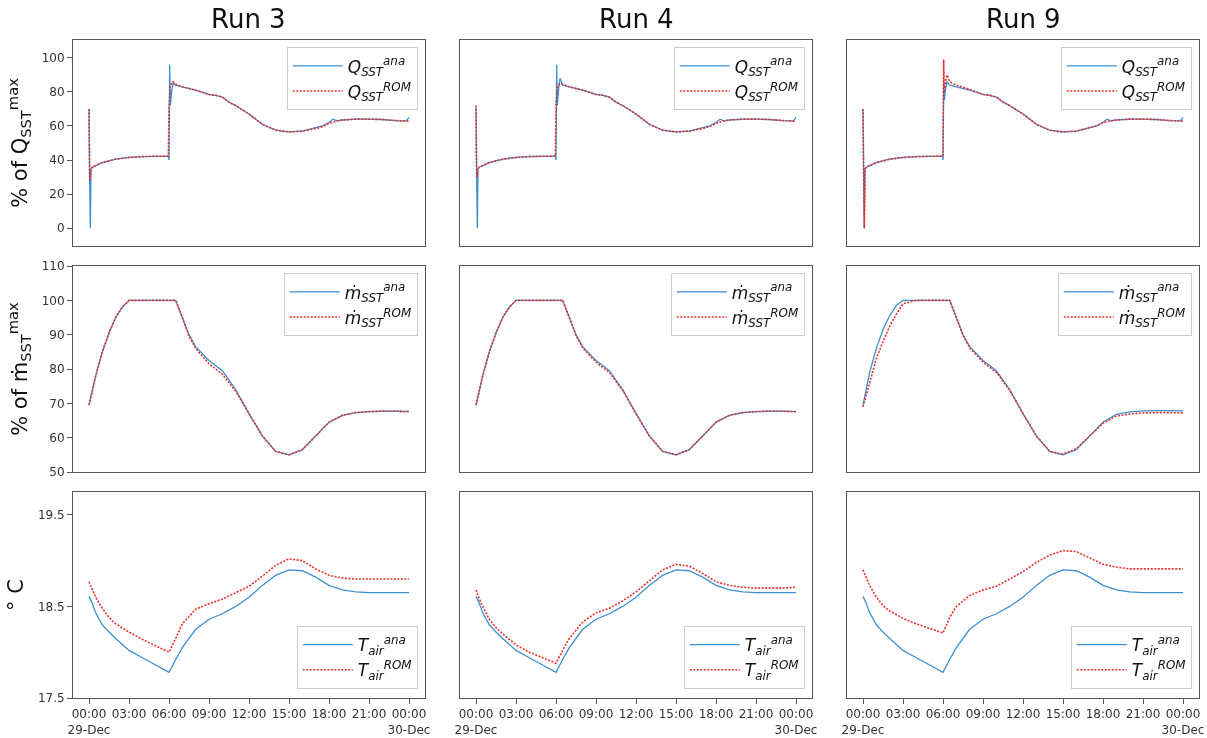 The height and width of the screenshot is (738, 1207). I want to click on y-tick-label: 90, so click(57, 334).